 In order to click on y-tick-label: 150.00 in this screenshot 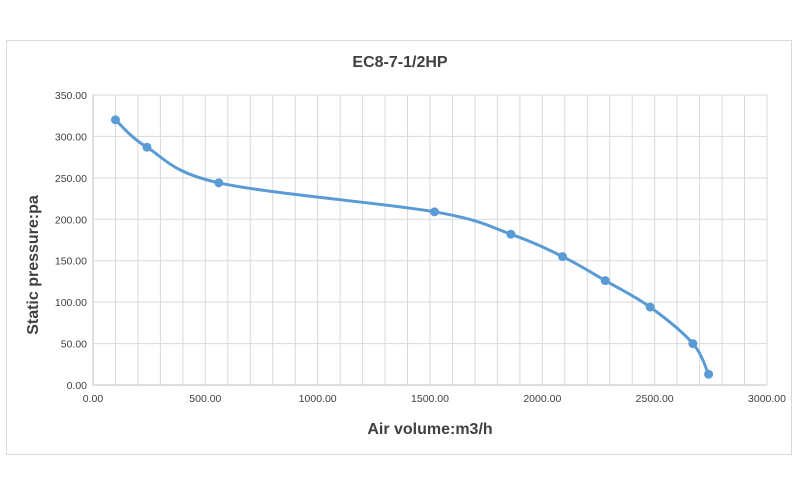, I will do `click(71, 262)`.